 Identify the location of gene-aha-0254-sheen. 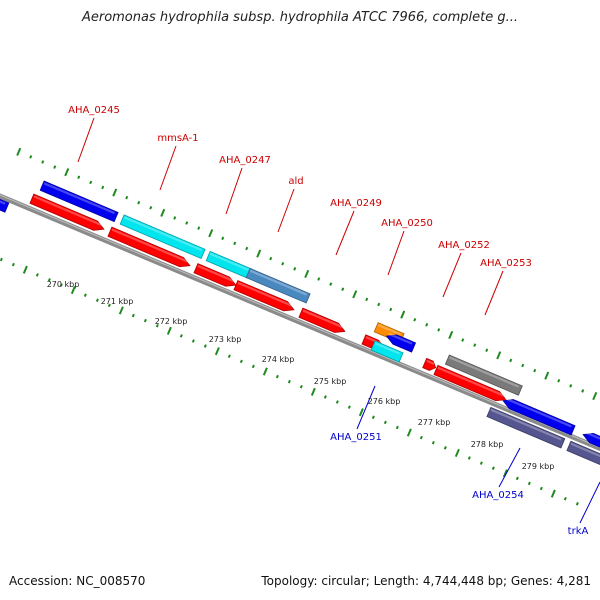
(538, 412).